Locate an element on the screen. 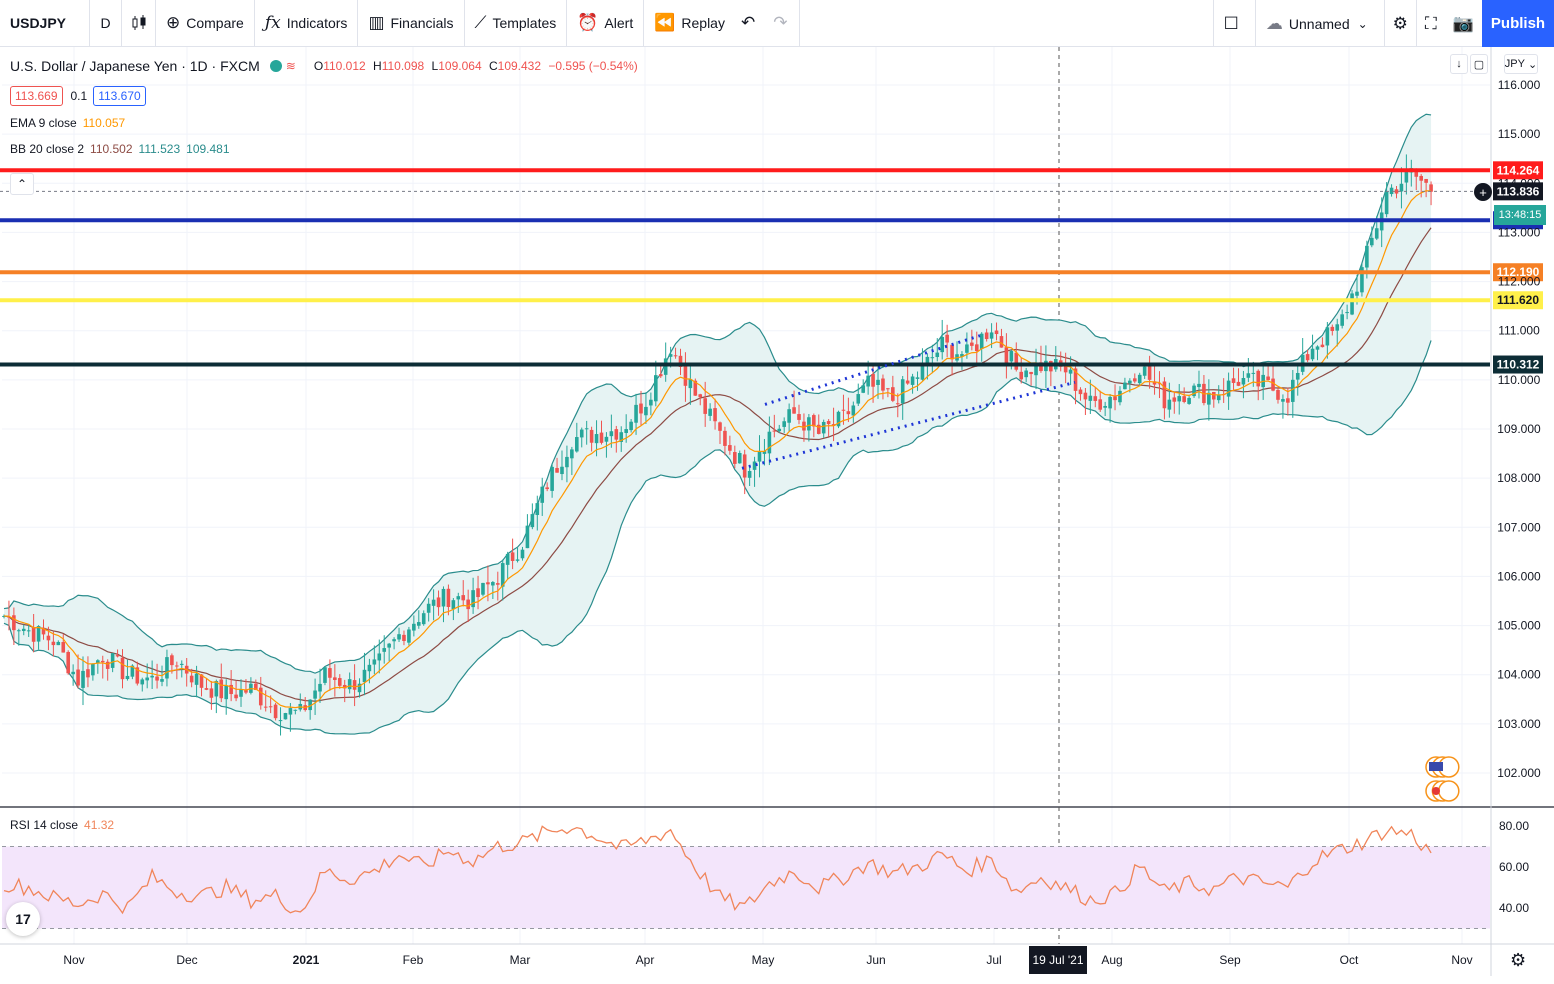  redo-button: ↷ is located at coordinates (784, 23).